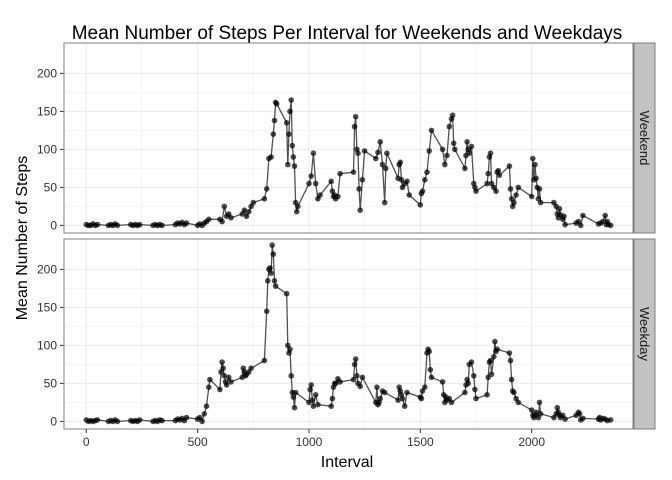 The height and width of the screenshot is (480, 672). I want to click on x-axis-title: Interval, so click(347, 462).